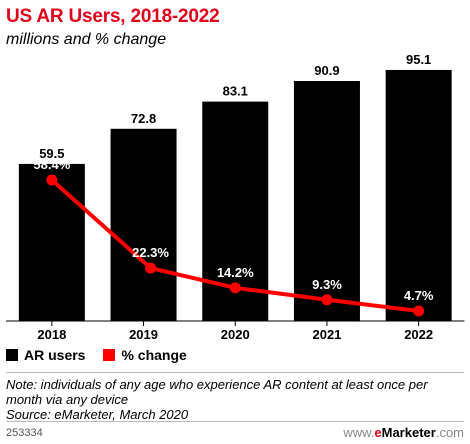 The image size is (470, 444). I want to click on divider-top, so click(235, 372).